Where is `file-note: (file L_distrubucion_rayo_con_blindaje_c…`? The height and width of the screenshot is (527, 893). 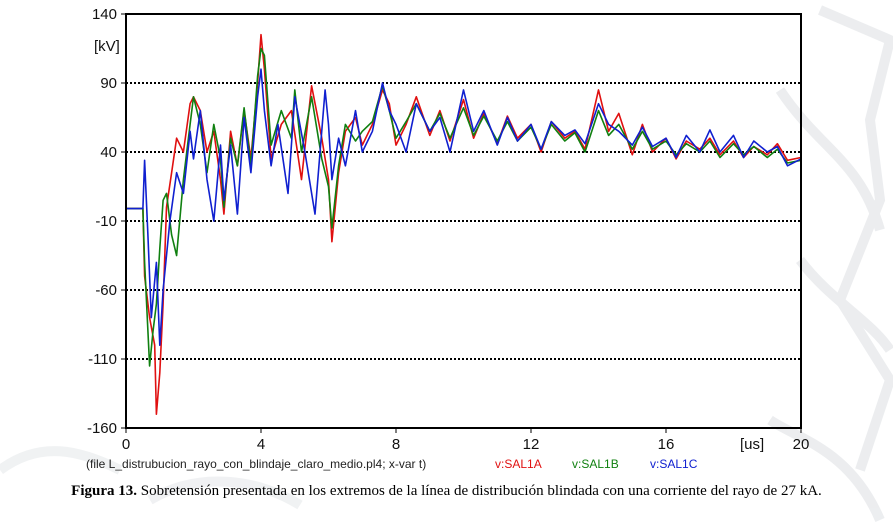
file-note: (file L_distrubucion_rayo_con_blindaje_c… is located at coordinates (256, 464).